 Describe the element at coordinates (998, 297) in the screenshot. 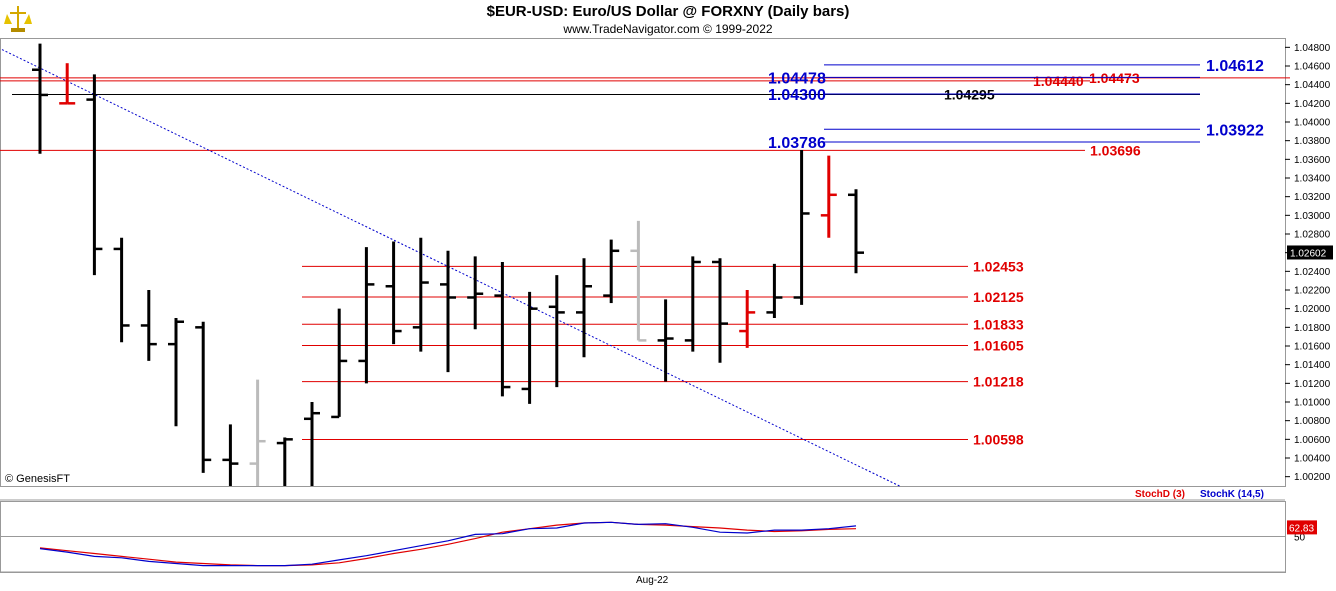

I see `level-label: 1.02125` at that location.